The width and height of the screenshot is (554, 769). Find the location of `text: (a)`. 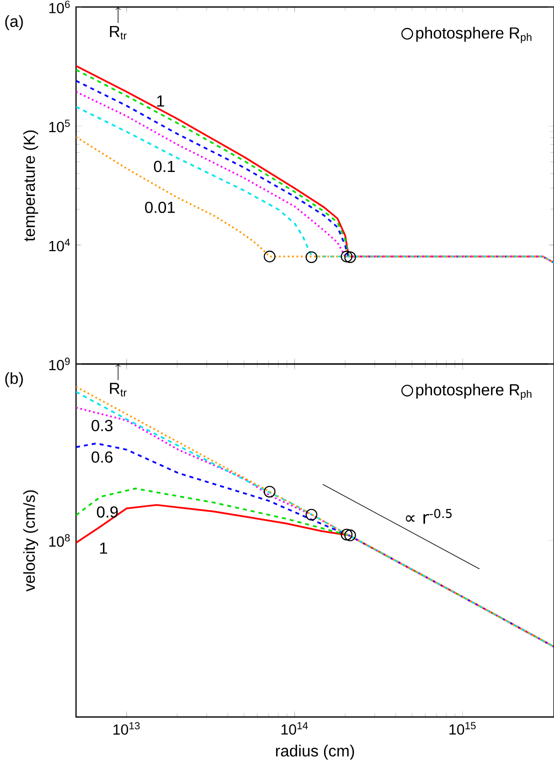

text: (a) is located at coordinates (14, 22).